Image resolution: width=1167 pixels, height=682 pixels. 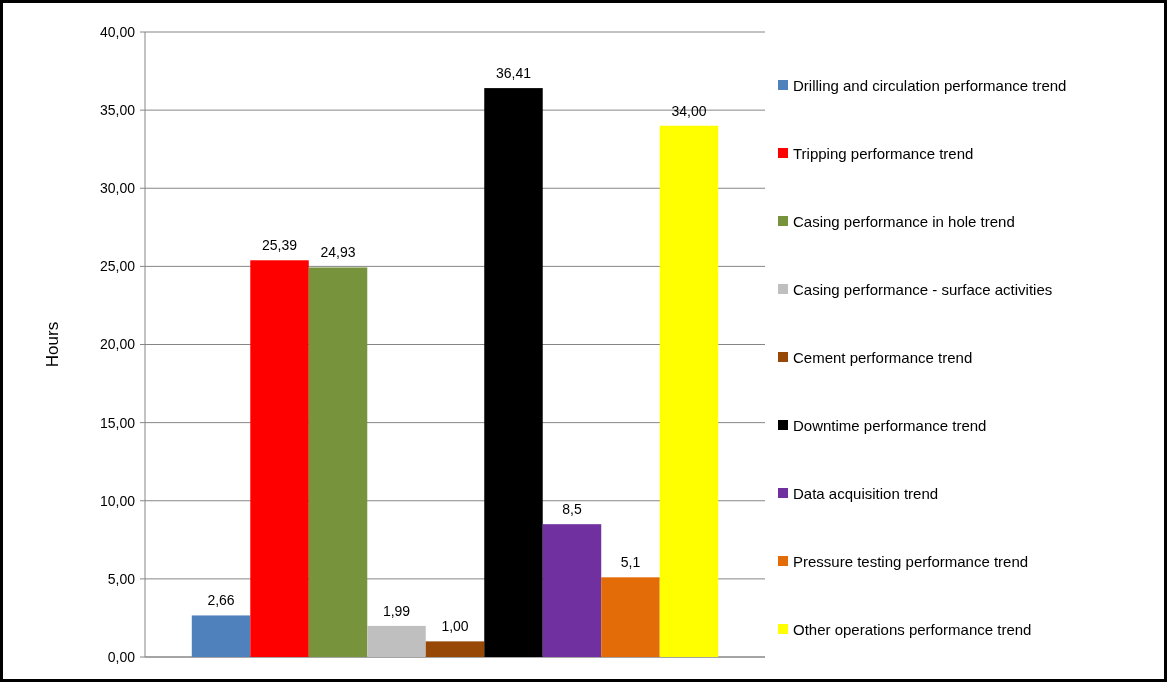 I want to click on data-label: 2,66, so click(x=221, y=600).